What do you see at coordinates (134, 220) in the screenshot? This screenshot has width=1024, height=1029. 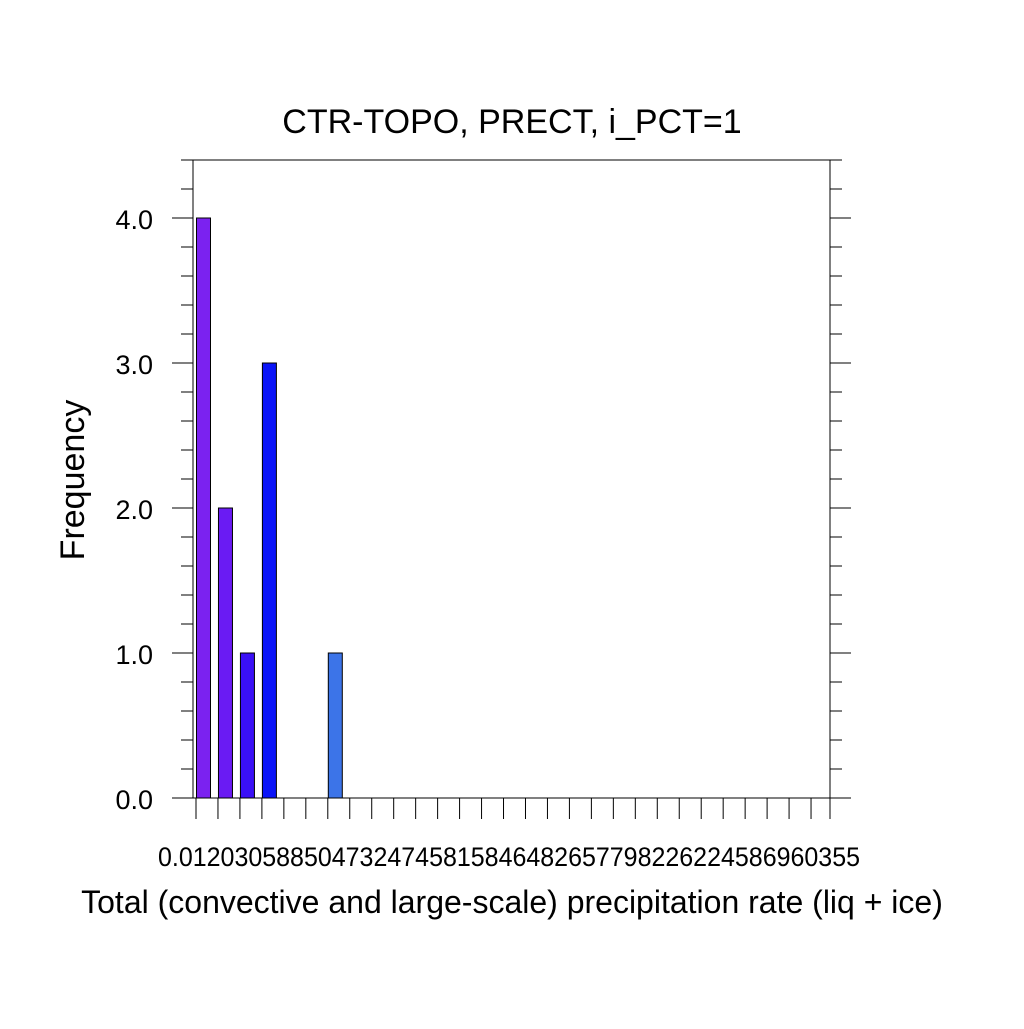 I see `y-tick-label: 4.0` at bounding box center [134, 220].